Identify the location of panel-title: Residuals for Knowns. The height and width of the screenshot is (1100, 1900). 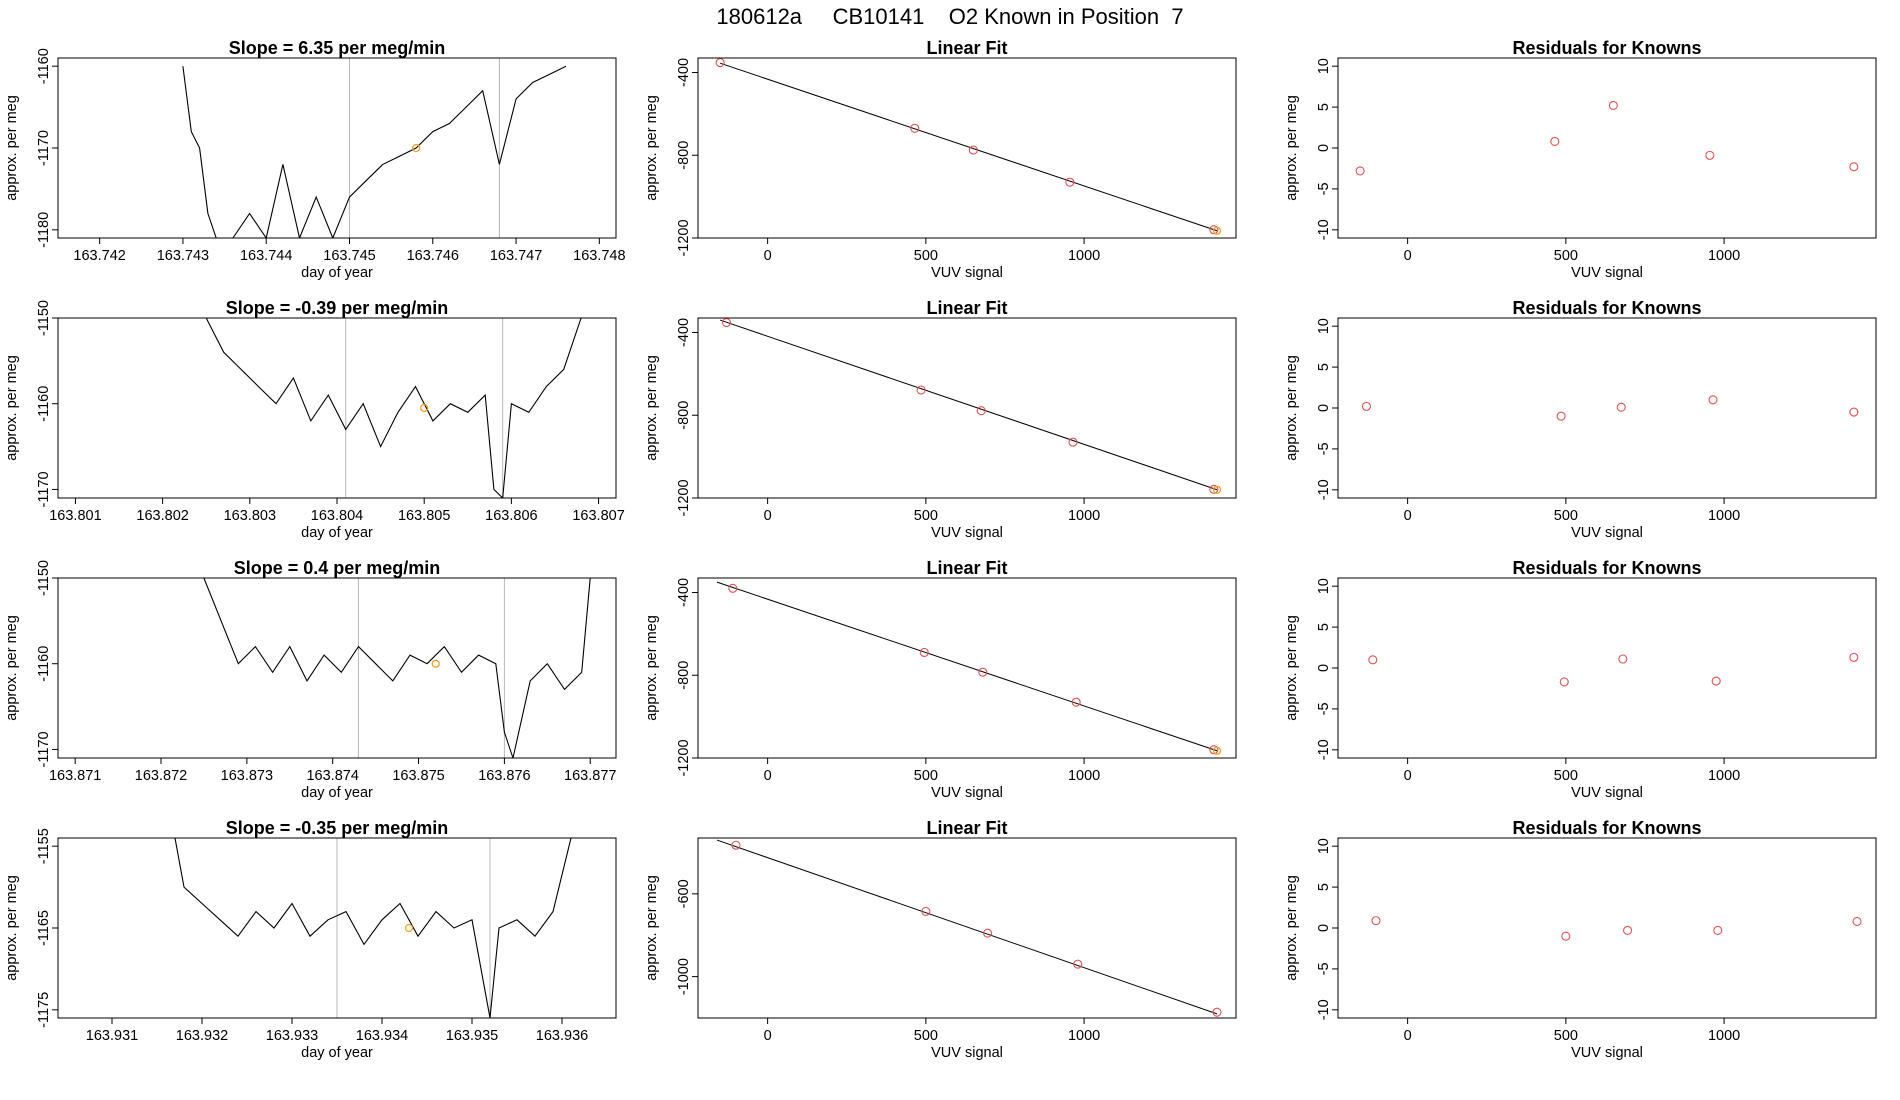
(1606, 828).